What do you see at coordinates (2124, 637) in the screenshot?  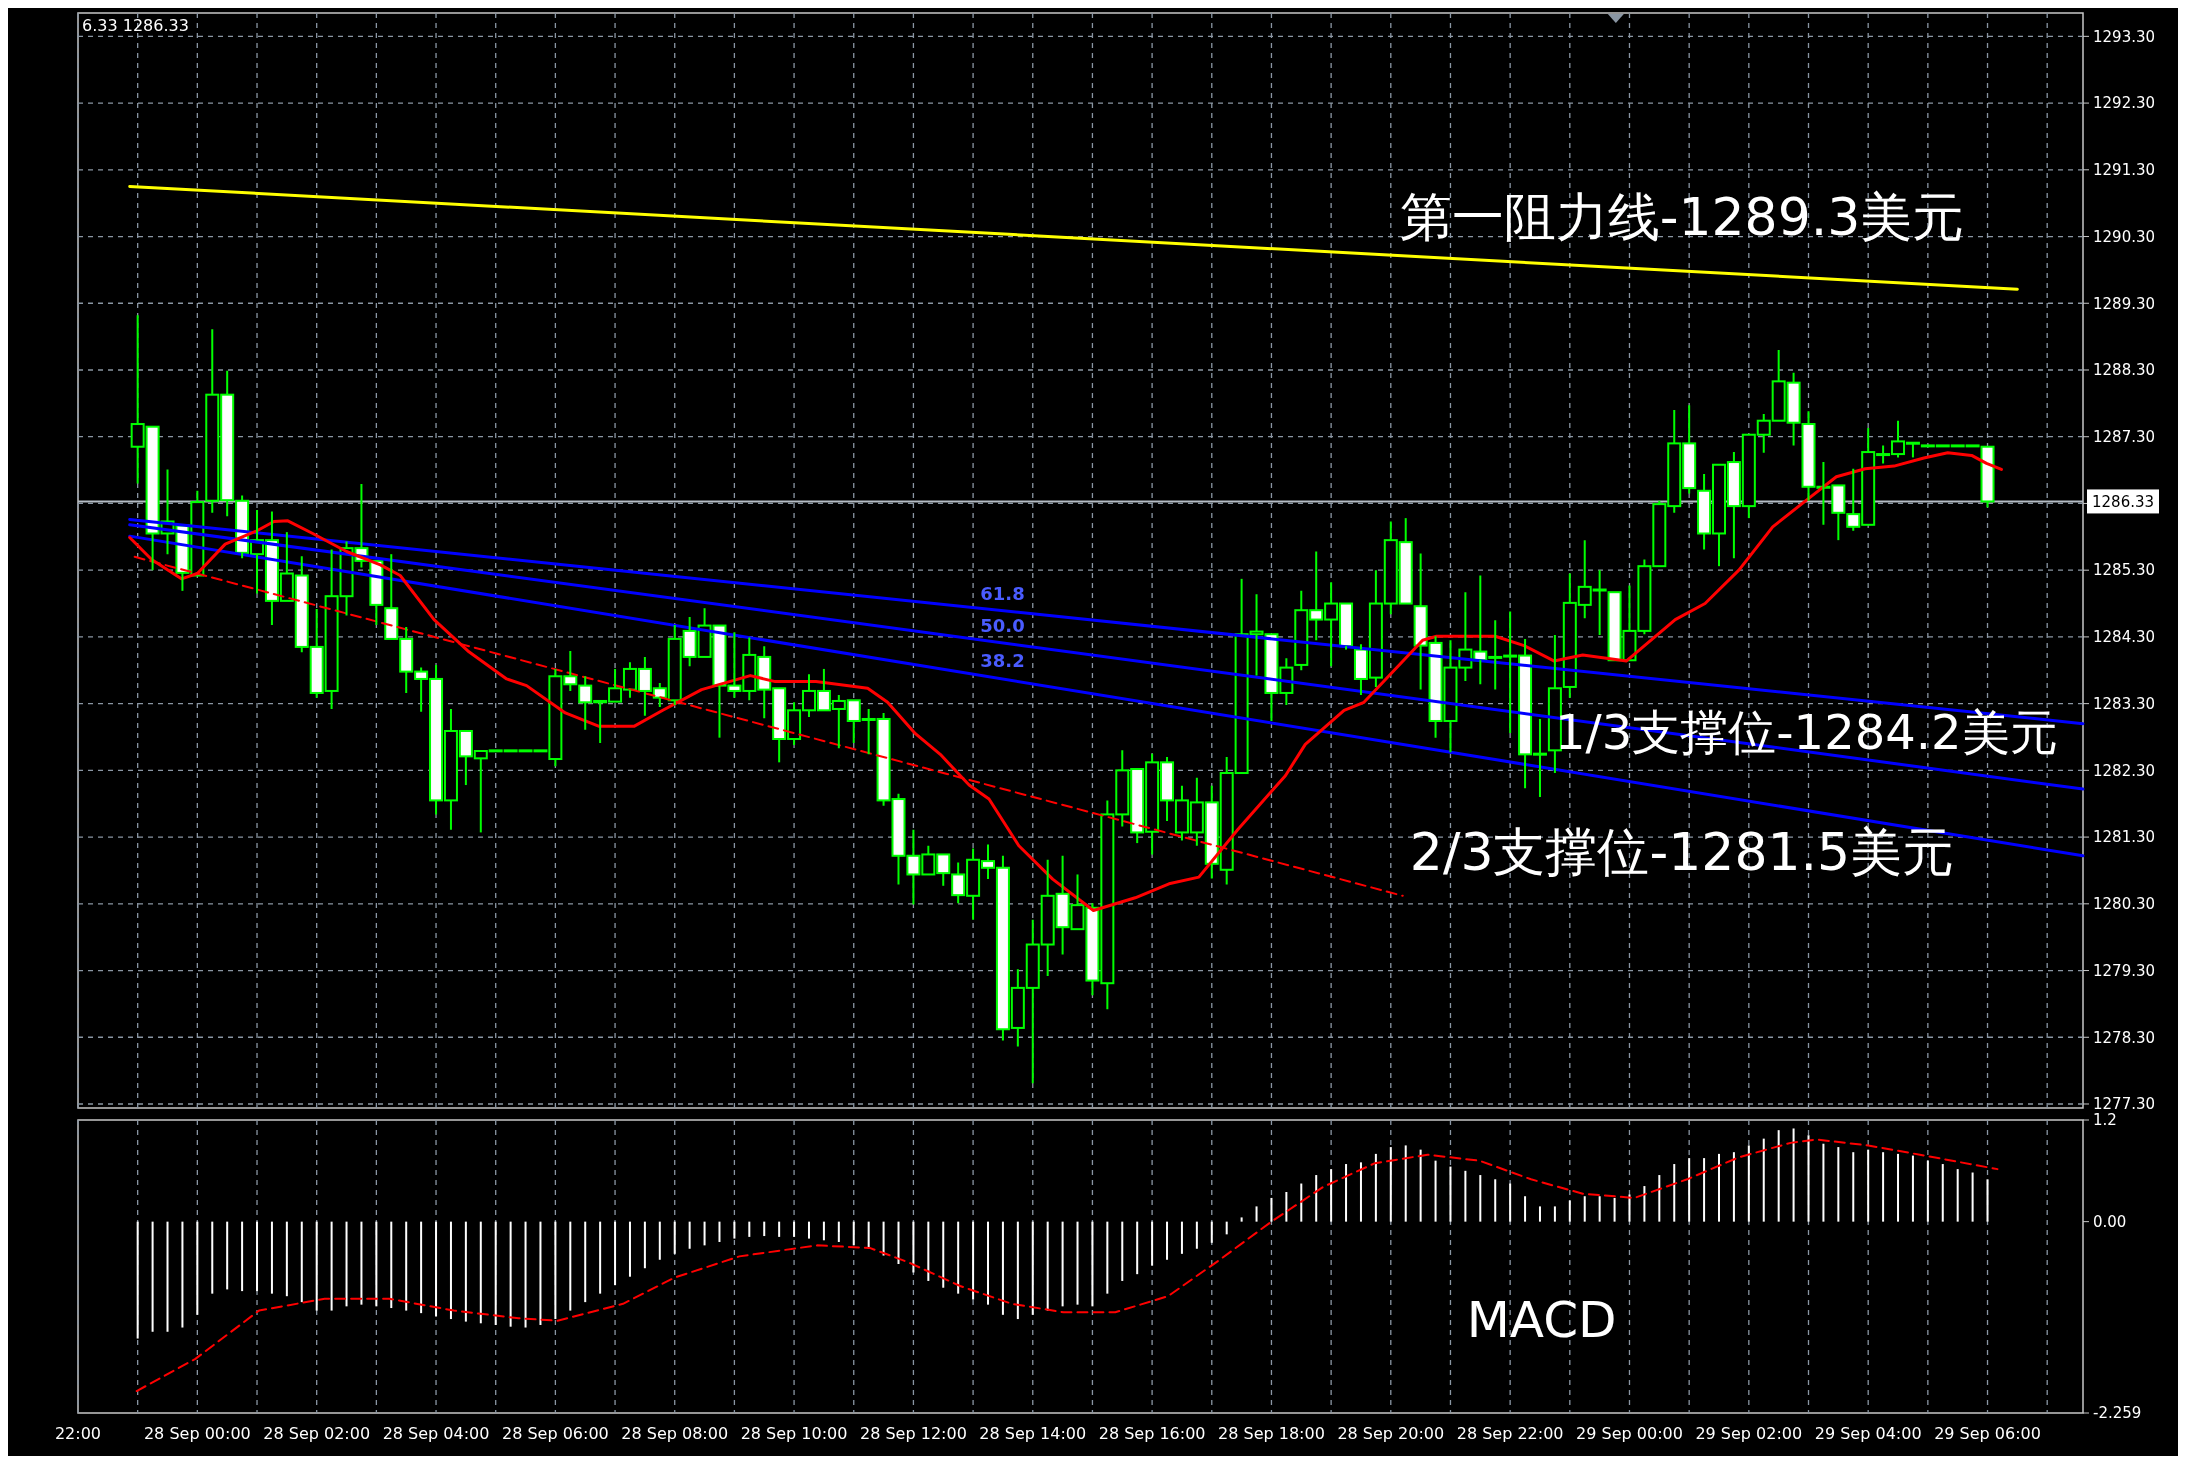 I see `y-tick-label: 1284.30` at bounding box center [2124, 637].